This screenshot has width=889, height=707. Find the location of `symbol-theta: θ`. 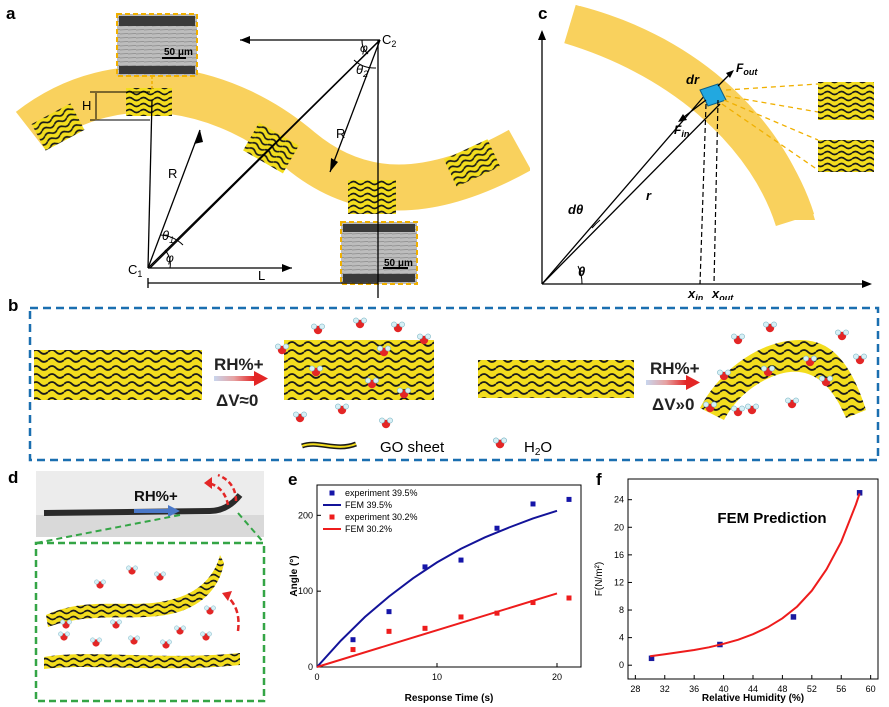

symbol-theta: θ is located at coordinates (581, 271).